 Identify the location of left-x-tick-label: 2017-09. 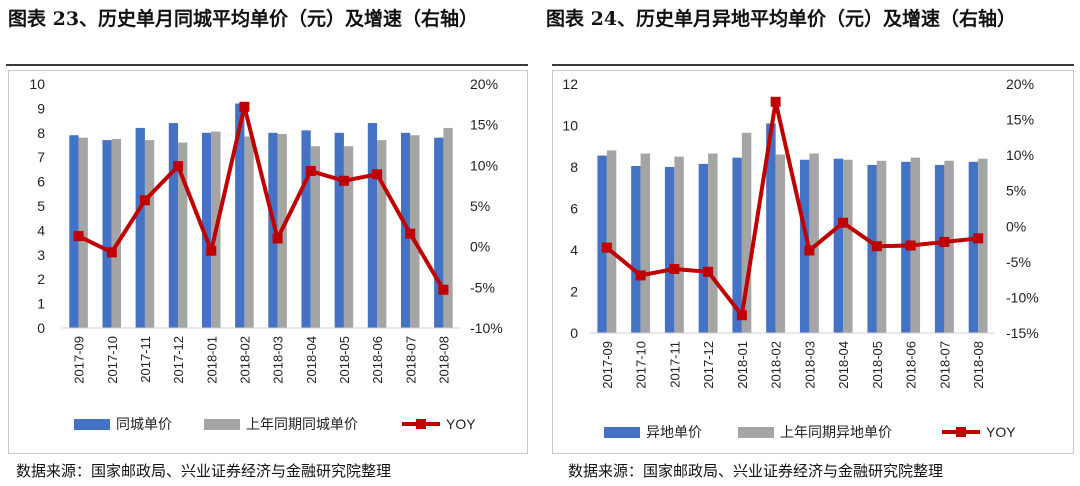
(79, 360).